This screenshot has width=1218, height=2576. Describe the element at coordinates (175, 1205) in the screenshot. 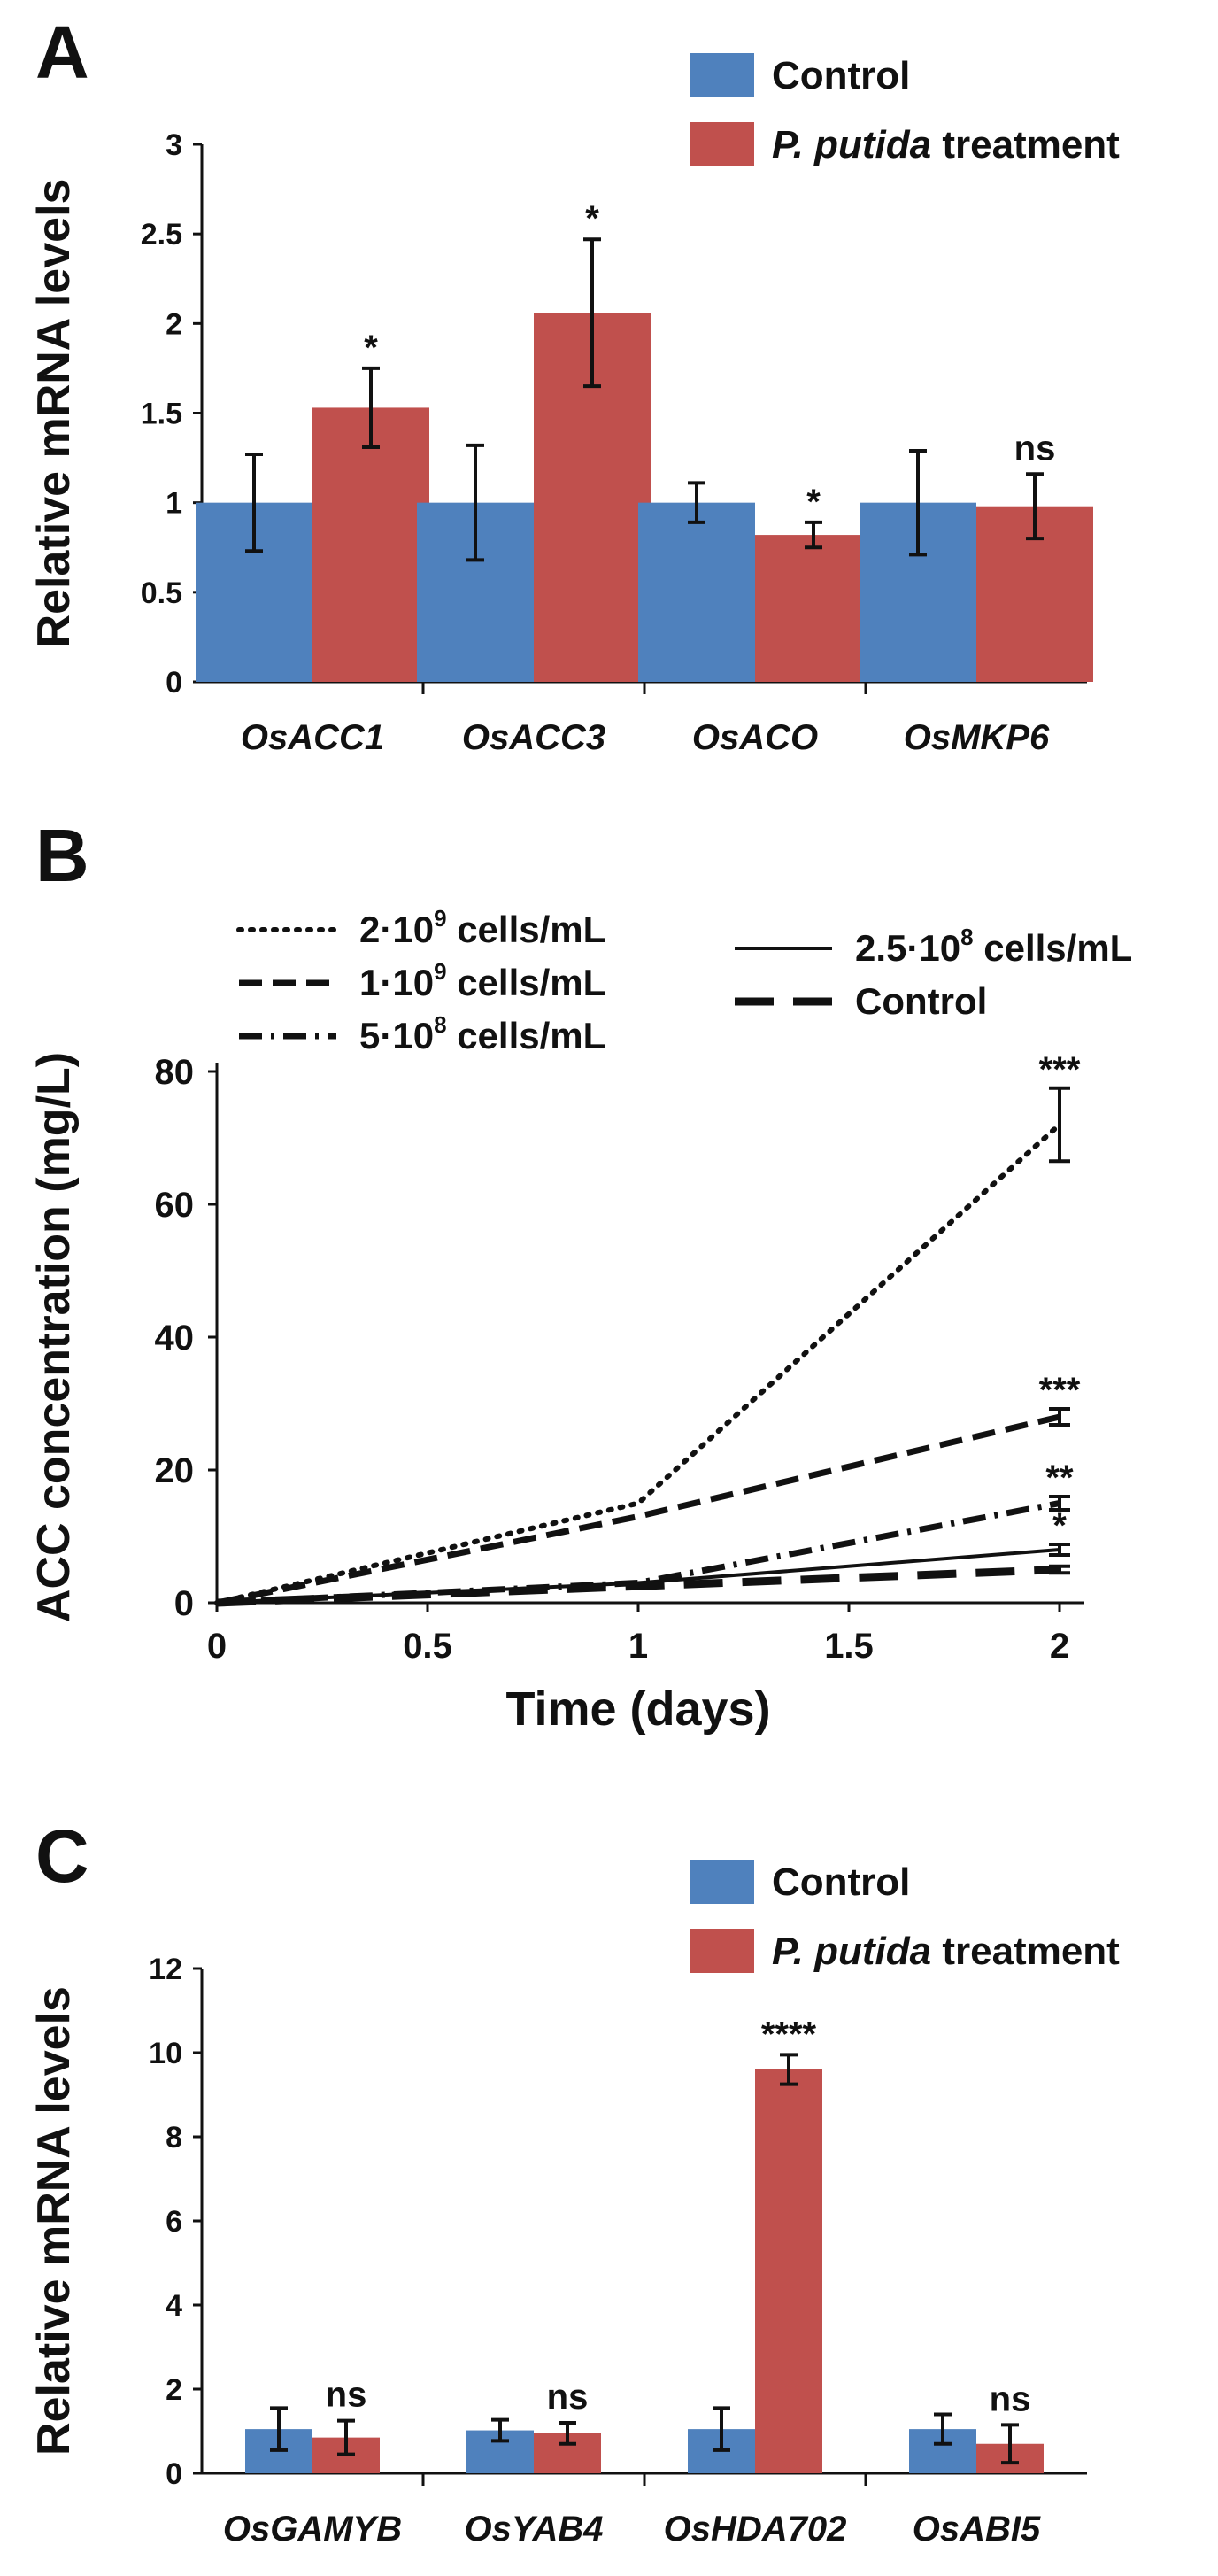

I see `y-tick-label: 60` at that location.